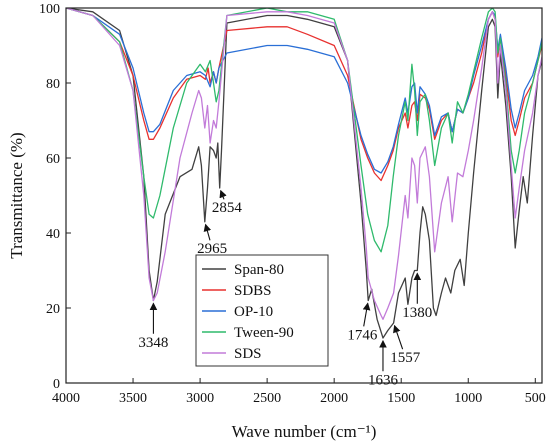 This screenshot has height=446, width=550. Describe the element at coordinates (53, 159) in the screenshot. I see `y-tick-label: 60` at that location.